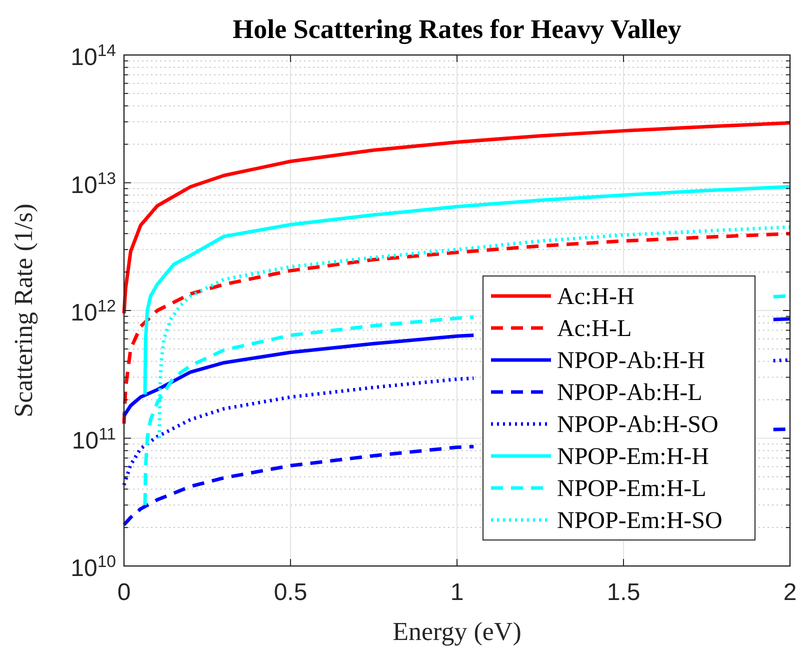  Describe the element at coordinates (594, 329) in the screenshot. I see `legend-label: Ac:H-L` at that location.